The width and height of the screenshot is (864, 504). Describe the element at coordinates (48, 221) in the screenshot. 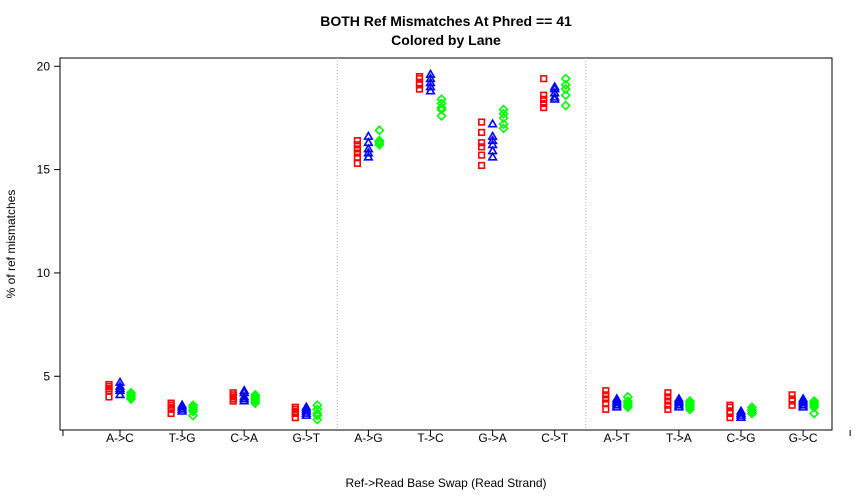

I see `y-axis: 5 10 15 20` at that location.